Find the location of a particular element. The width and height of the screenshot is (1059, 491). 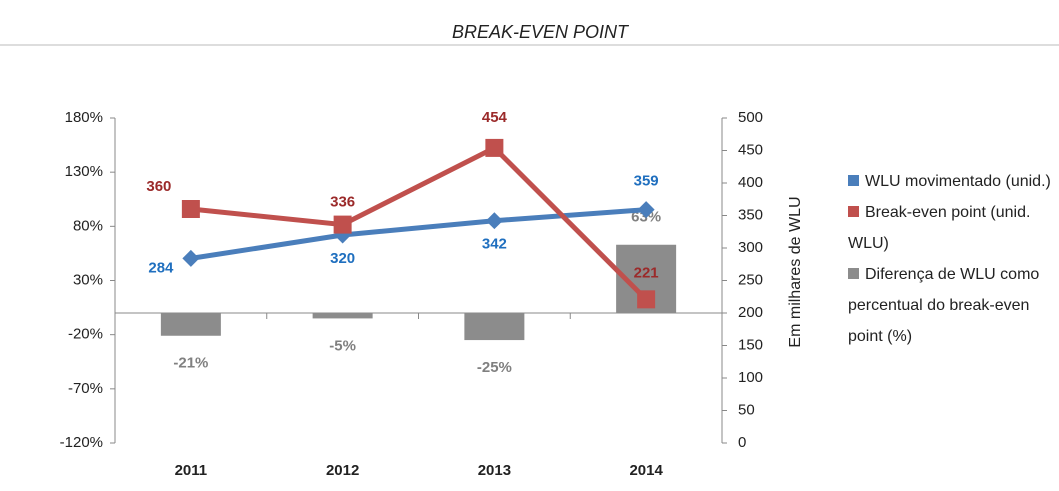

y-tick-label: -20% is located at coordinates (85, 334).